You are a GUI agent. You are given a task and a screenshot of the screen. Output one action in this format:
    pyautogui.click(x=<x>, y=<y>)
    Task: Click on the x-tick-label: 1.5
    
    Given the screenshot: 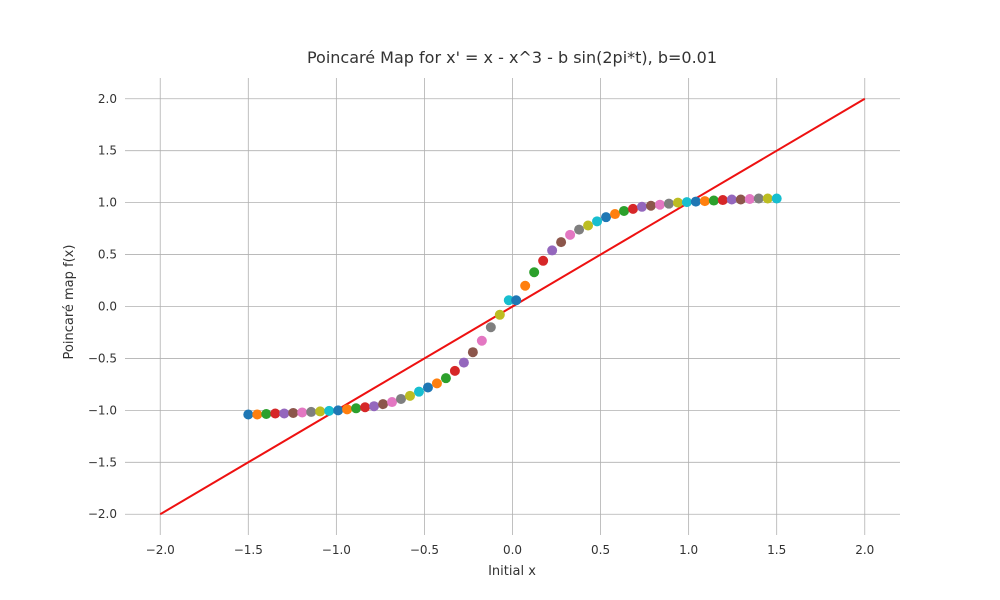 What is the action you would take?
    pyautogui.click(x=776, y=550)
    